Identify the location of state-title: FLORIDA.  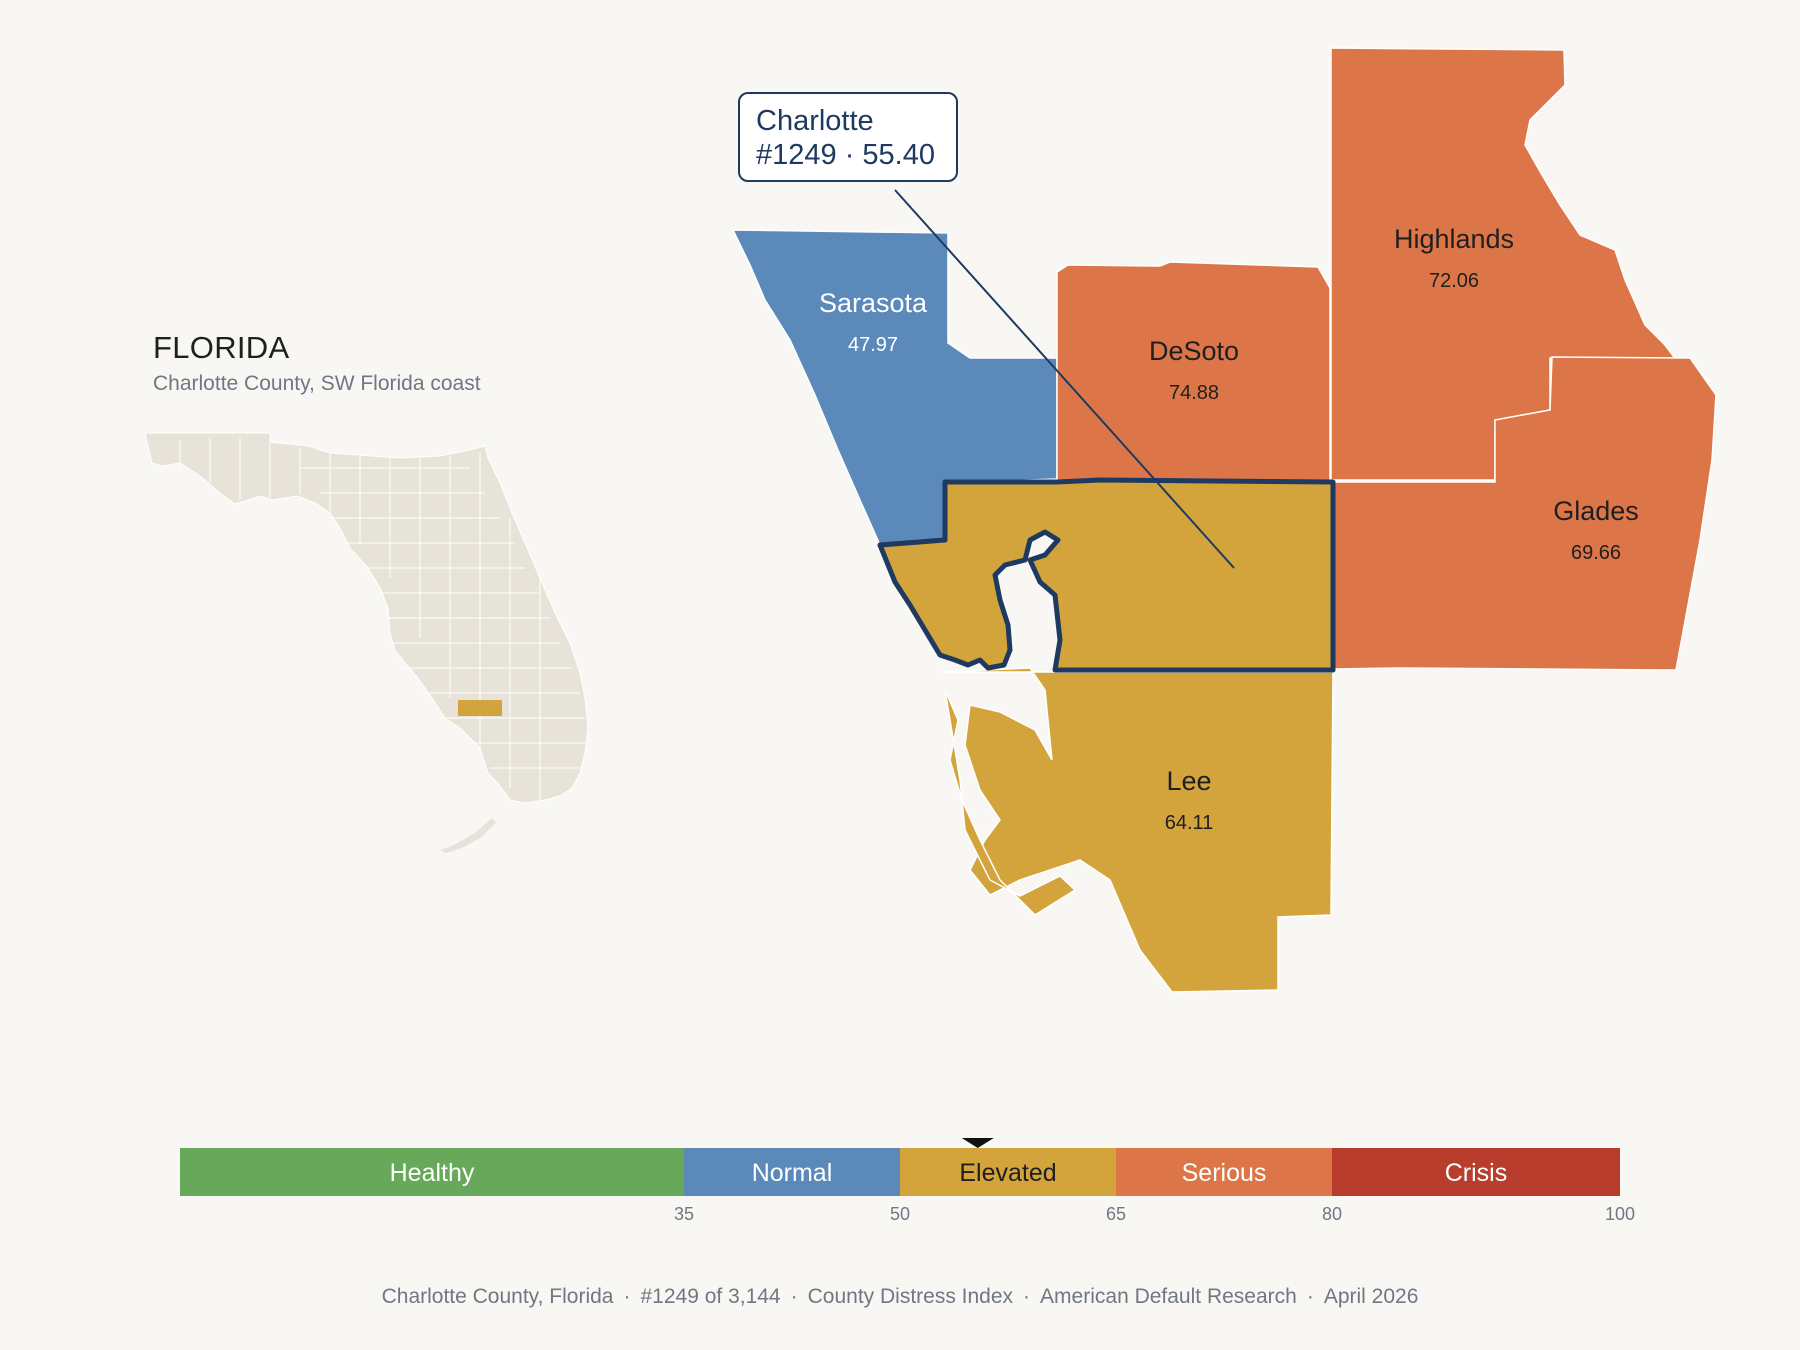
(221, 347).